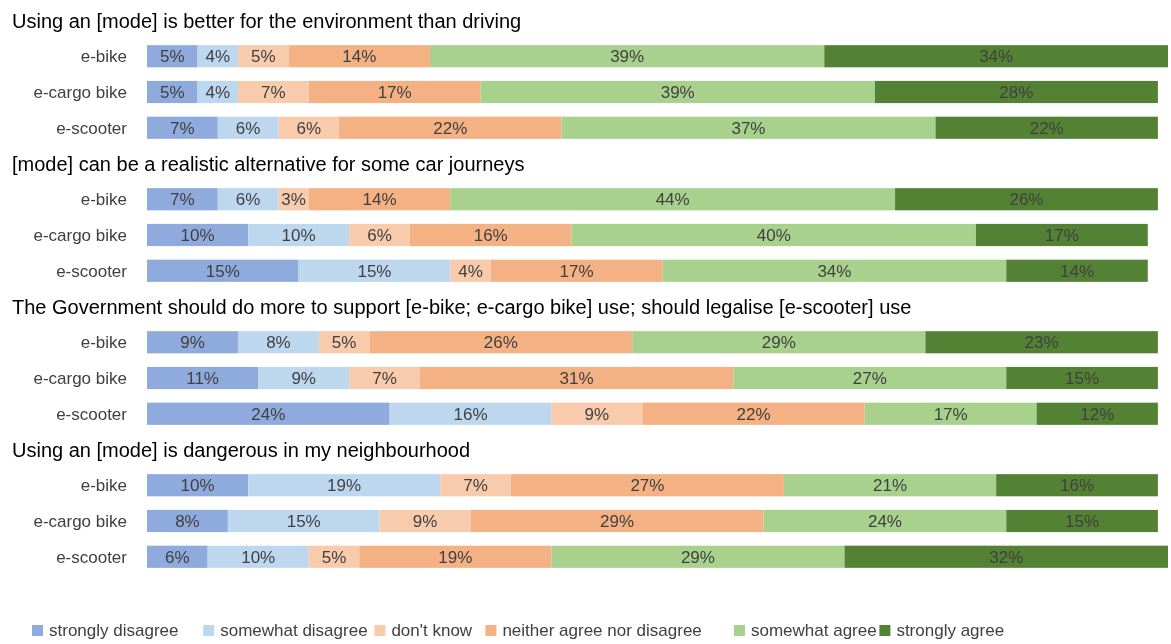  What do you see at coordinates (182, 200) in the screenshot?
I see `data-label: 7%` at bounding box center [182, 200].